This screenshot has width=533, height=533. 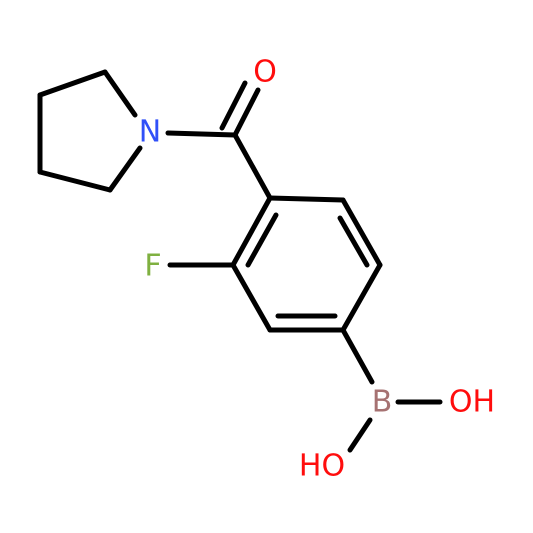 What do you see at coordinates (322, 466) in the screenshot?
I see `atom-label: HO` at bounding box center [322, 466].